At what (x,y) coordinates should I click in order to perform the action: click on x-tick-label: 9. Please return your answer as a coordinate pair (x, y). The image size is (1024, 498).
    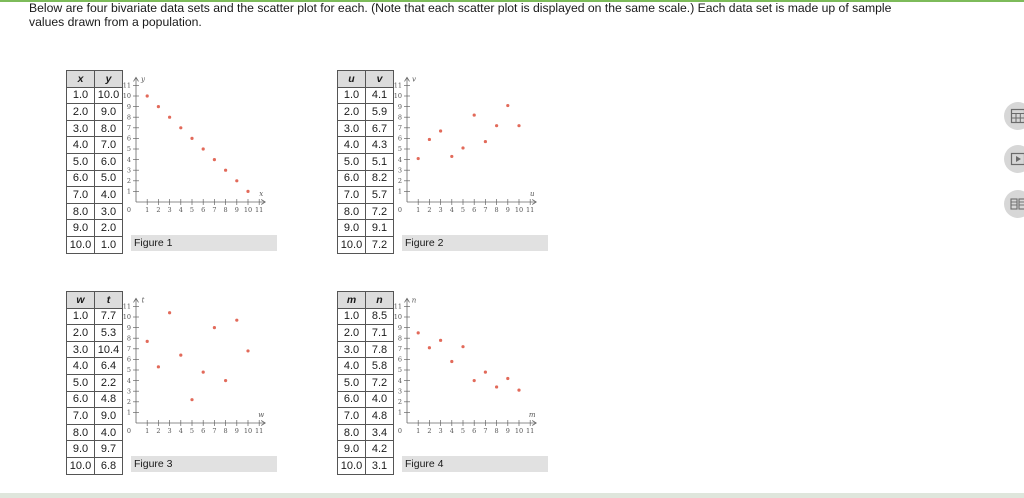
    Looking at the image, I should click on (237, 210).